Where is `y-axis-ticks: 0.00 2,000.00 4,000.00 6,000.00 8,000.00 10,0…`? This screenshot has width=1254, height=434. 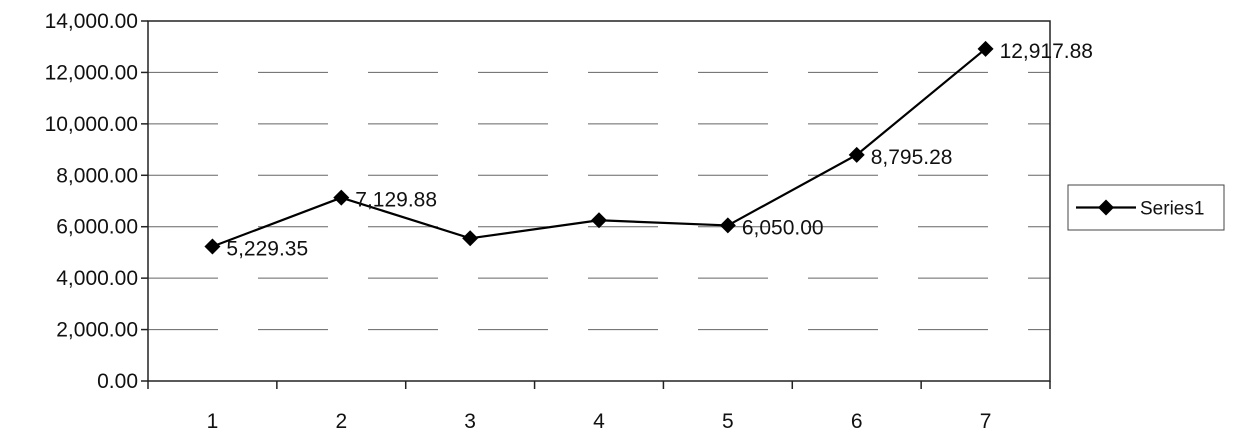 y-axis-ticks: 0.00 2,000.00 4,000.00 6,000.00 8,000.00 10,0… is located at coordinates (91, 201).